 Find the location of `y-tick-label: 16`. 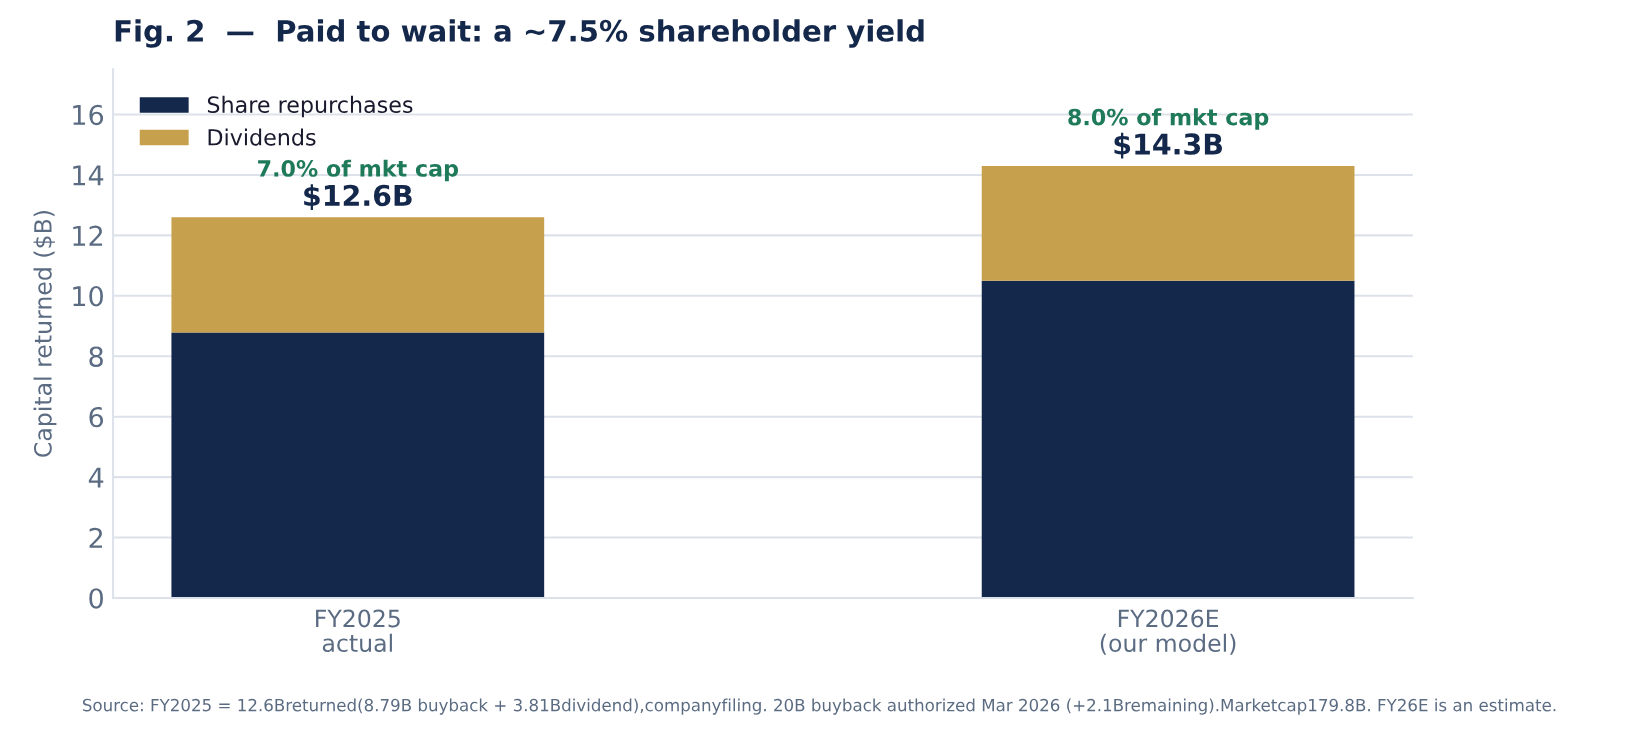

y-tick-label: 16 is located at coordinates (88, 115).